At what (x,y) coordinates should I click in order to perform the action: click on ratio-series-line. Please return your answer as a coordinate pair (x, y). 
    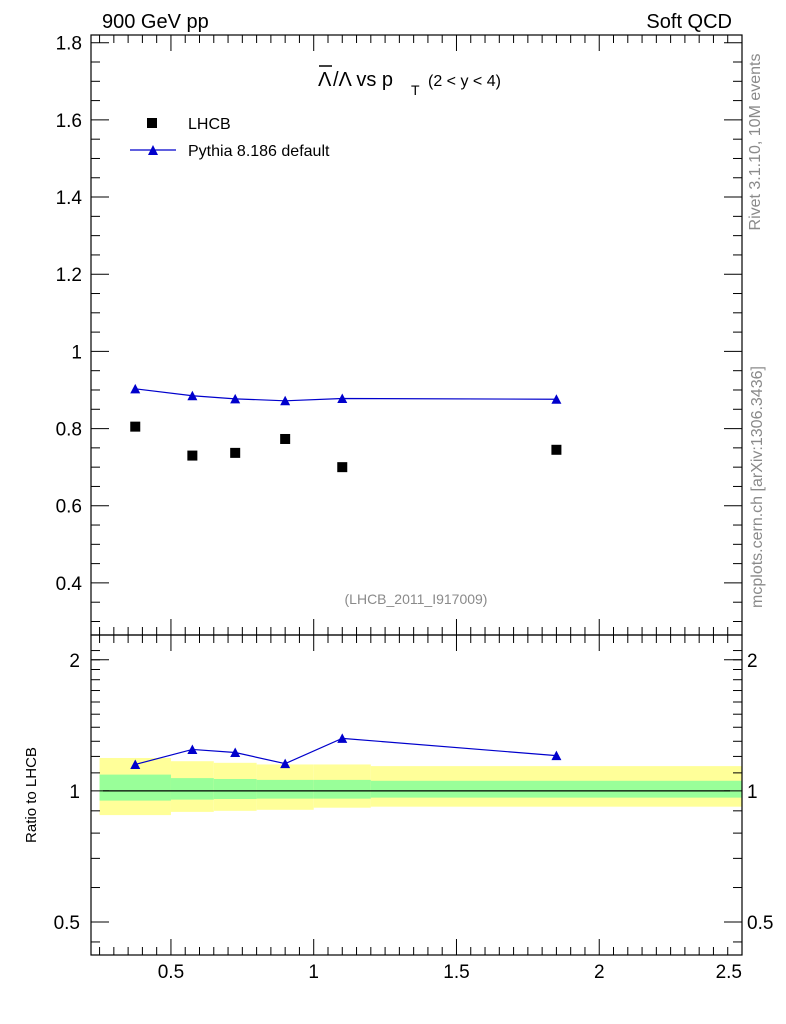
    Looking at the image, I should click on (346, 751).